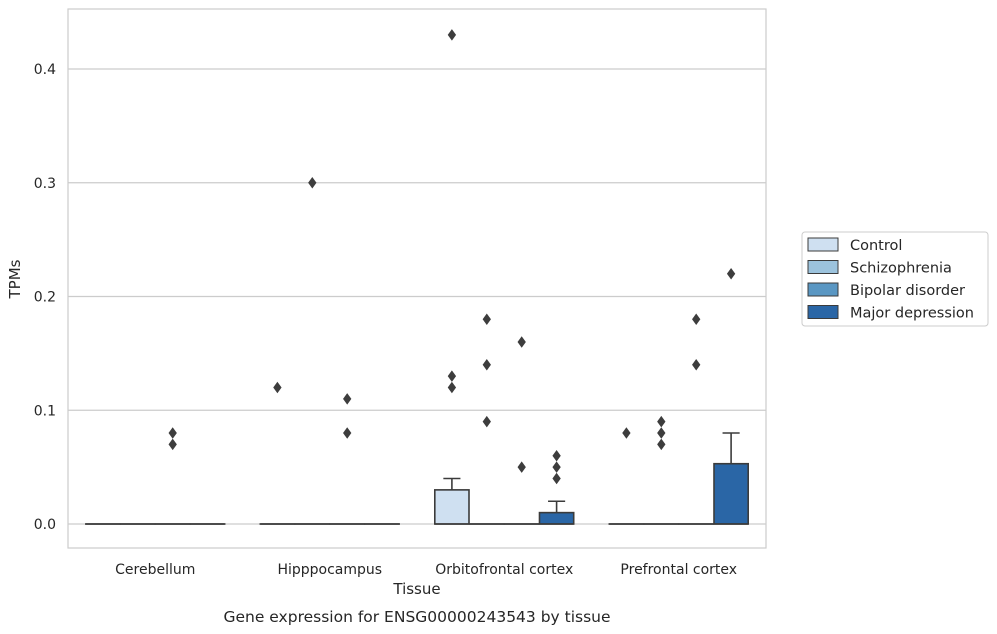 The width and height of the screenshot is (997, 634). What do you see at coordinates (45, 70) in the screenshot?
I see `y-tick-label: 0.4` at bounding box center [45, 70].